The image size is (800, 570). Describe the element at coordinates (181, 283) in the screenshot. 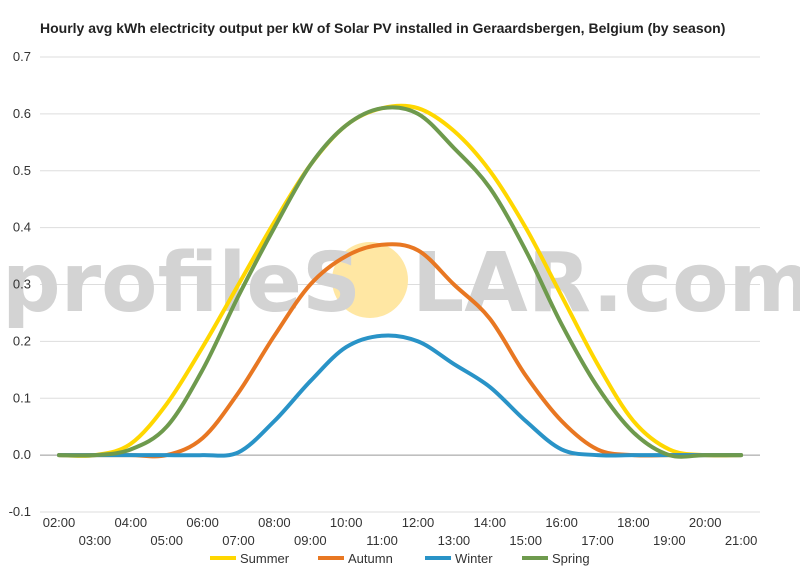

I see `watermark-text-left: profileS` at that location.